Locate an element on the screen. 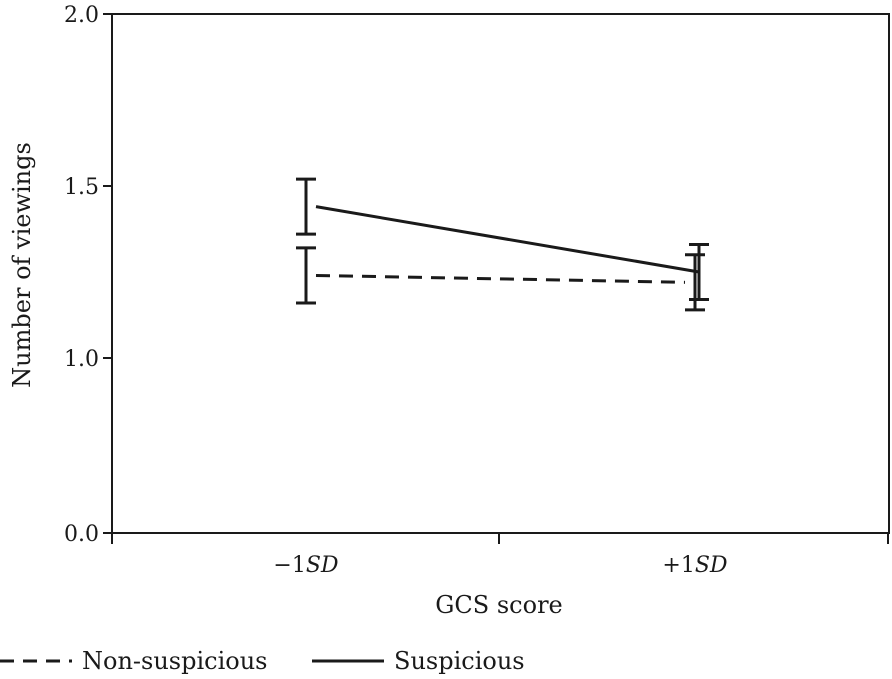 The width and height of the screenshot is (892, 679). x-tick-label-prefix: −1 is located at coordinates (289, 565).